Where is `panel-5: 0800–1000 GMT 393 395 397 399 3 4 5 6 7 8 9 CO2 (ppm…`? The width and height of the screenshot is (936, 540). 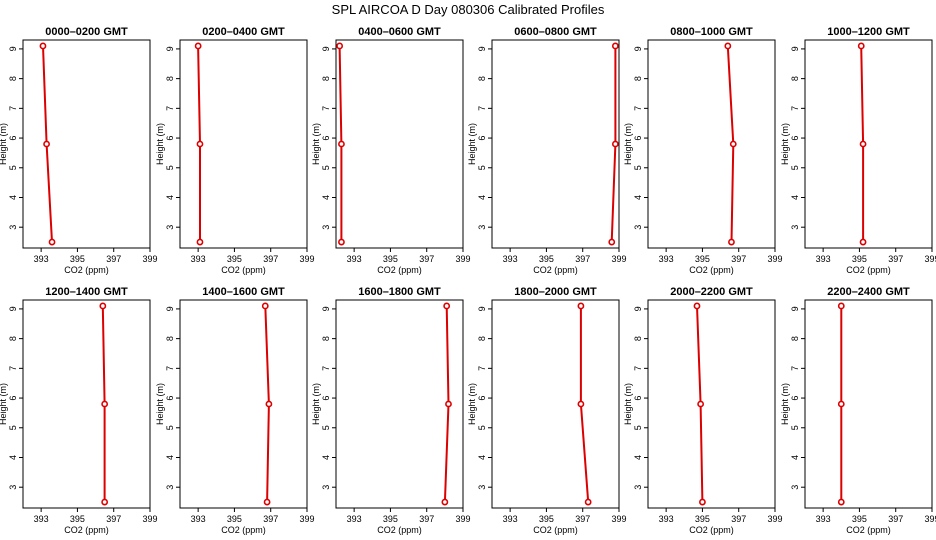 panel-5: 0800–1000 GMT 393 395 397 399 3 4 5 6 7 8 9 CO2 (ppm… is located at coordinates (703, 150).